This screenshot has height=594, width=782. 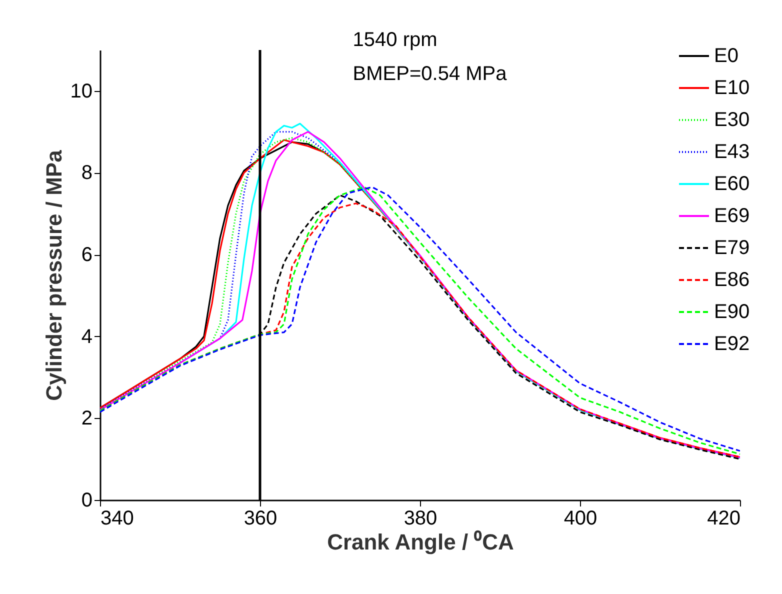 What do you see at coordinates (86, 337) in the screenshot?
I see `y-tick-label: 4` at bounding box center [86, 337].